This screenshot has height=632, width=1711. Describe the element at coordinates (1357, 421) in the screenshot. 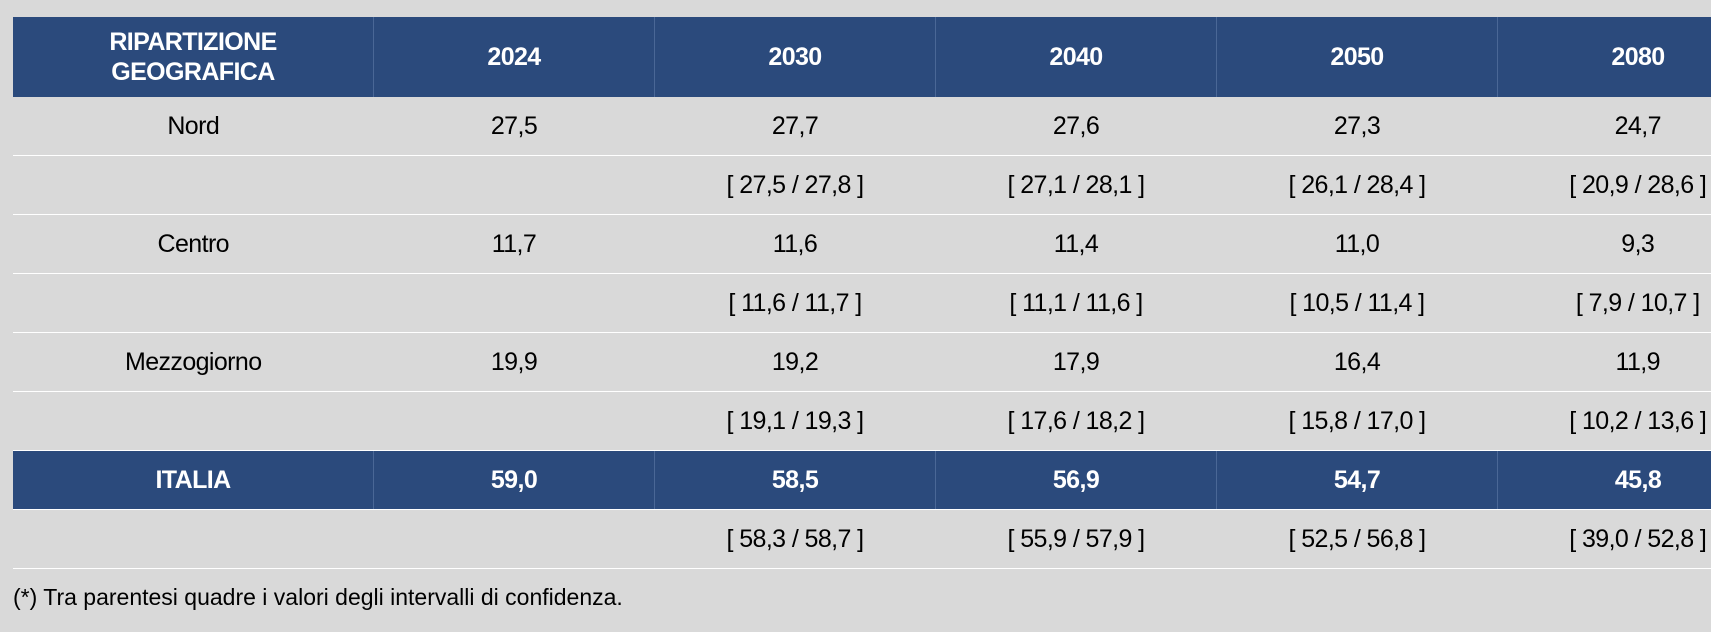

I see `interval-cell: [ 15,8 / 17,0 ]` at that location.